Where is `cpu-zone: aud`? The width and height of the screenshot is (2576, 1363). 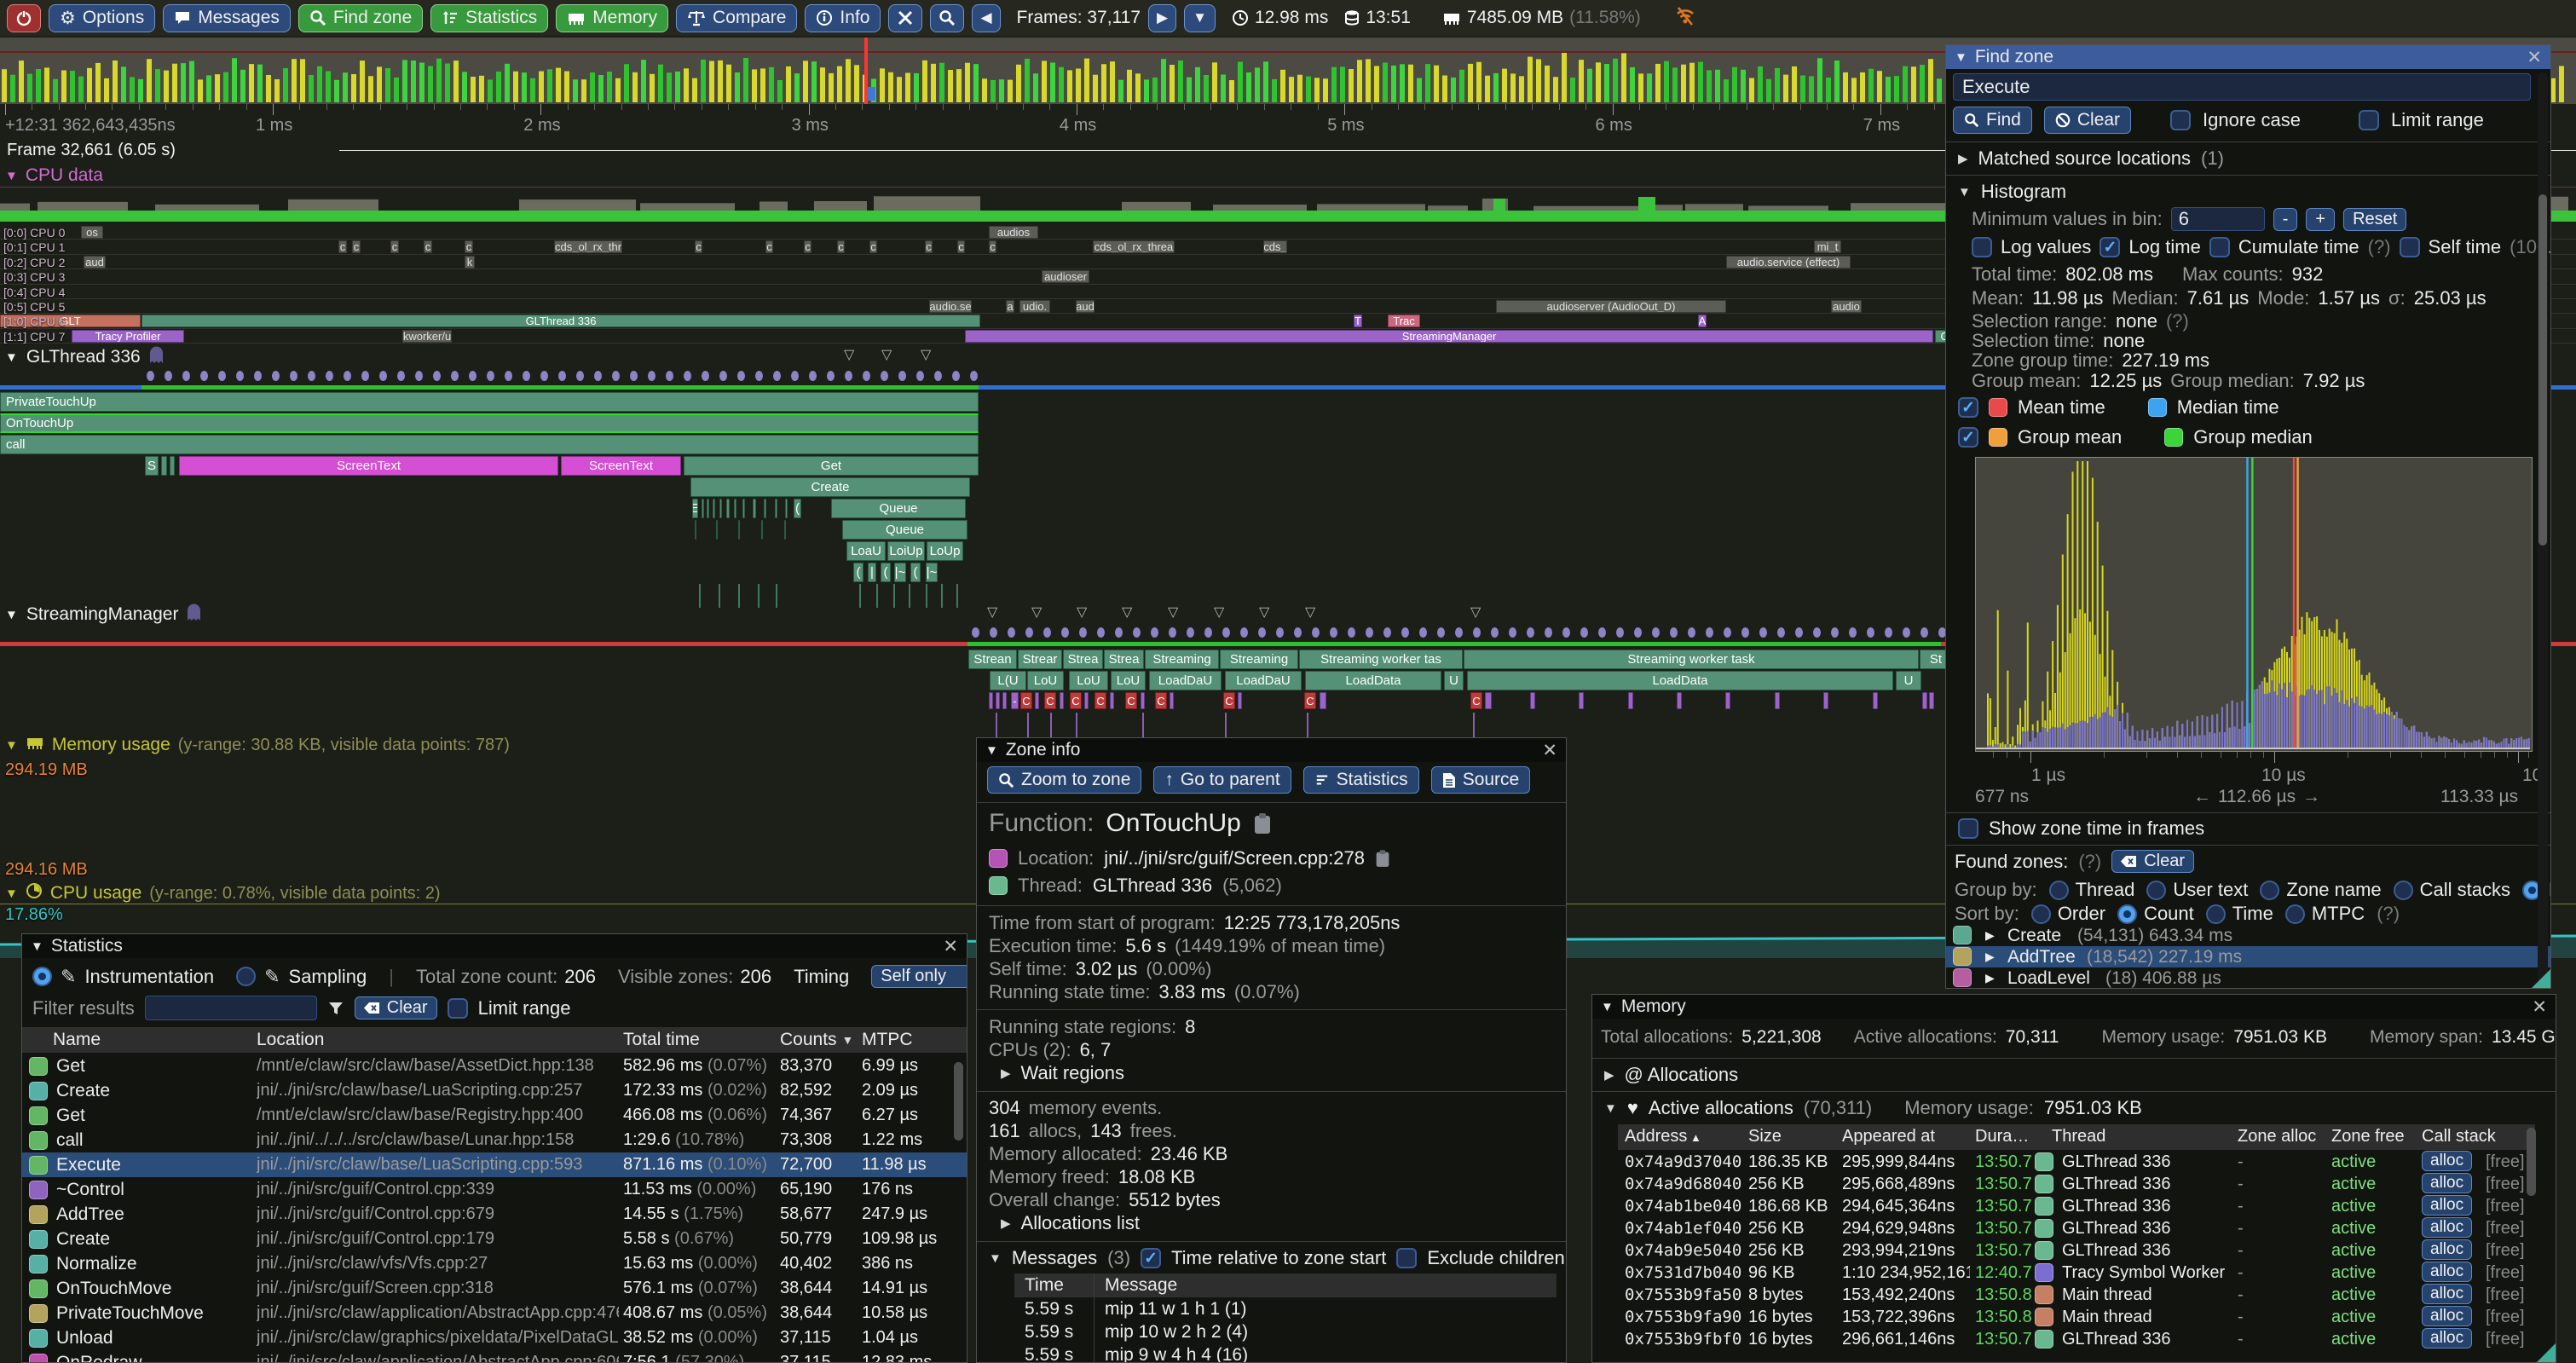 cpu-zone: aud is located at coordinates (1085, 307).